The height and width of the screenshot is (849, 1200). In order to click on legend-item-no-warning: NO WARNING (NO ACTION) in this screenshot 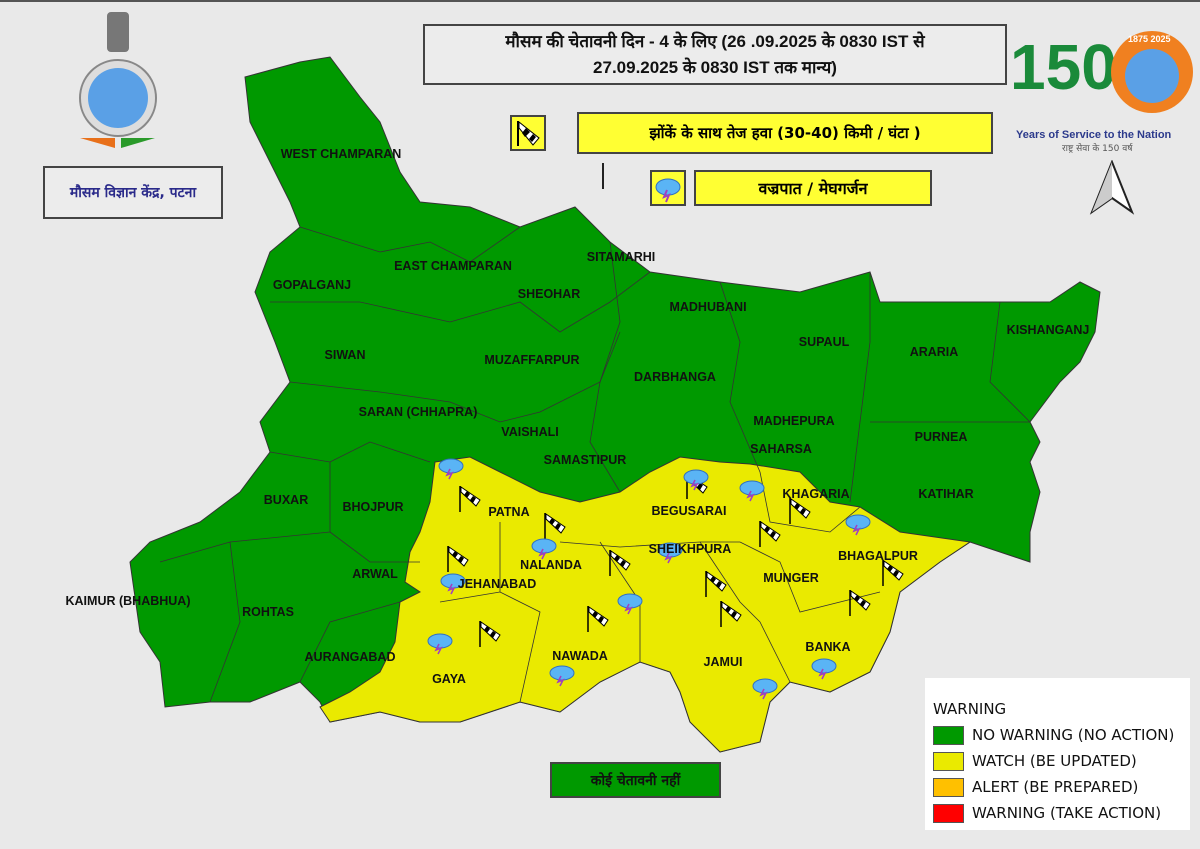, I will do `click(1061, 735)`.